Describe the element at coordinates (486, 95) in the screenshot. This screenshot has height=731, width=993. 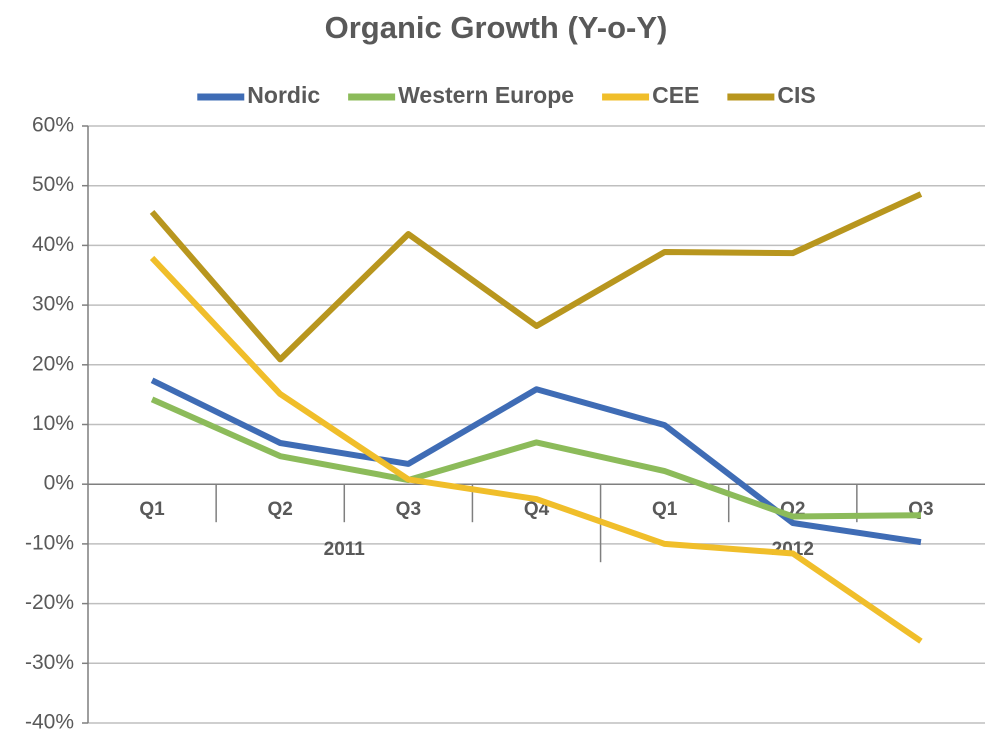
I see `legend-label: Western Europe` at that location.